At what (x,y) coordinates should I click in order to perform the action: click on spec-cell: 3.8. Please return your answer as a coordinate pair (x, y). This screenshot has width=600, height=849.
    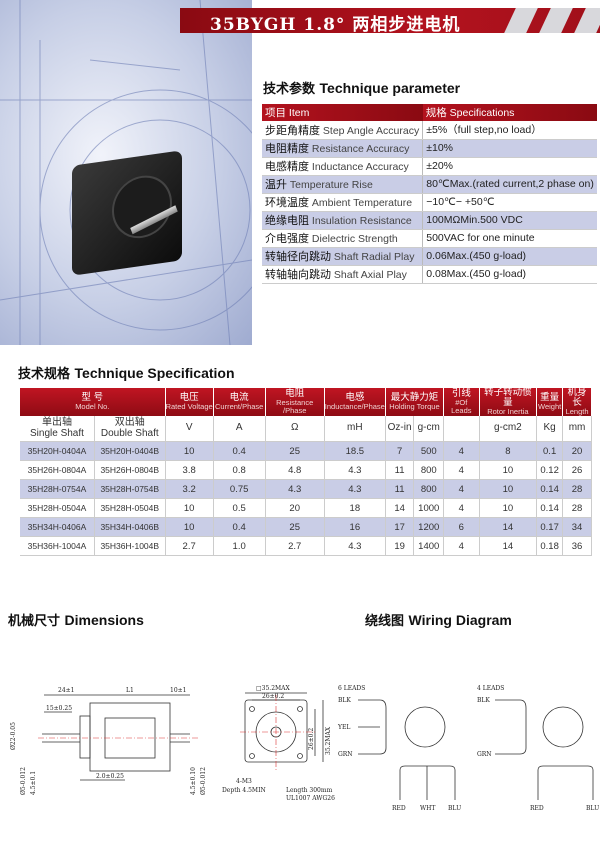
    Looking at the image, I should click on (189, 470).